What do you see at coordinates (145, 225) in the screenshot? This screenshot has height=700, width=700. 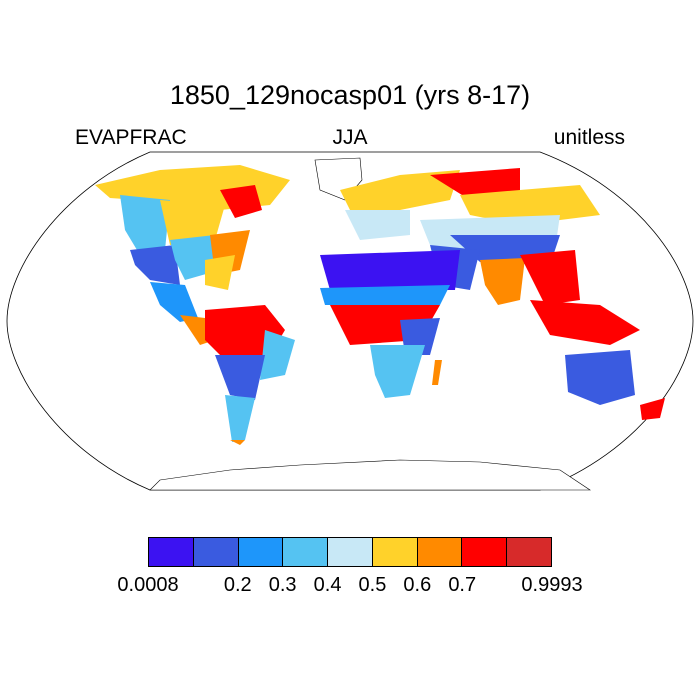 I see `region-canada-west` at bounding box center [145, 225].